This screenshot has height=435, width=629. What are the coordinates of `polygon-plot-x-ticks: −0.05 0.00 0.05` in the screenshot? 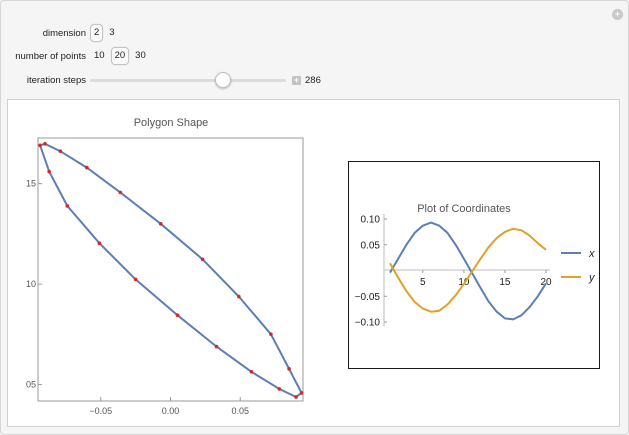 It's located at (169, 406).